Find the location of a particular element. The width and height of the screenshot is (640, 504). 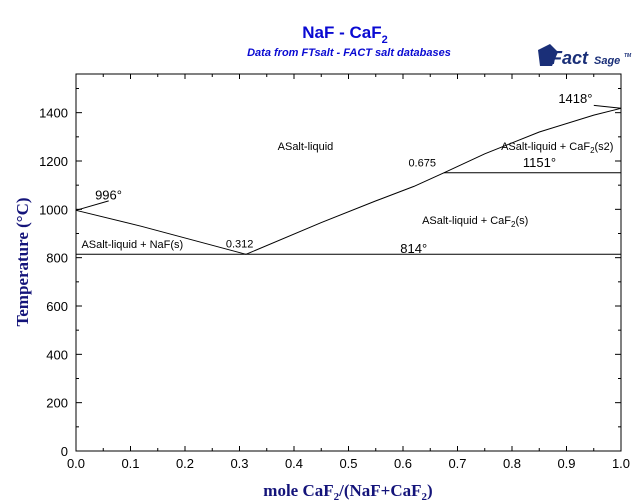

annotation-6: 1418° is located at coordinates (575, 98).